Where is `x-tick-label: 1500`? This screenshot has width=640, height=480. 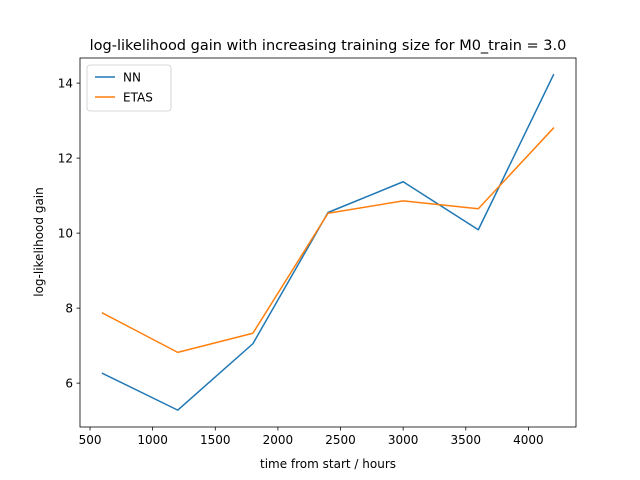
x-tick-label: 1500 is located at coordinates (215, 440).